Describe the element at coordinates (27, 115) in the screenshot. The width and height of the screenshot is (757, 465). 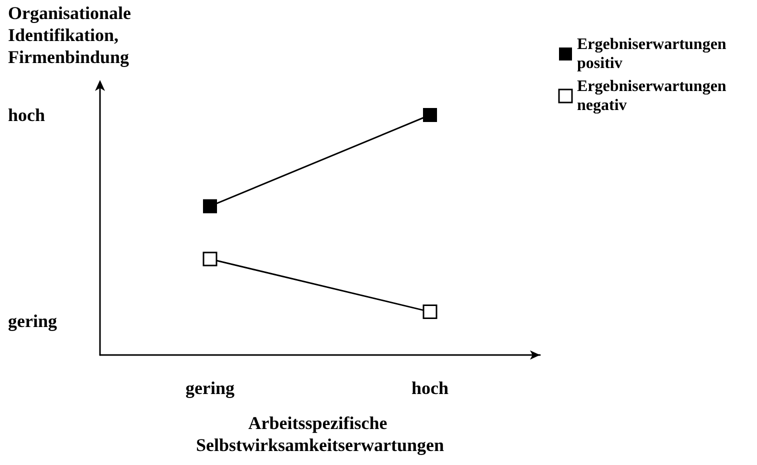
I see `text: hoch` at that location.